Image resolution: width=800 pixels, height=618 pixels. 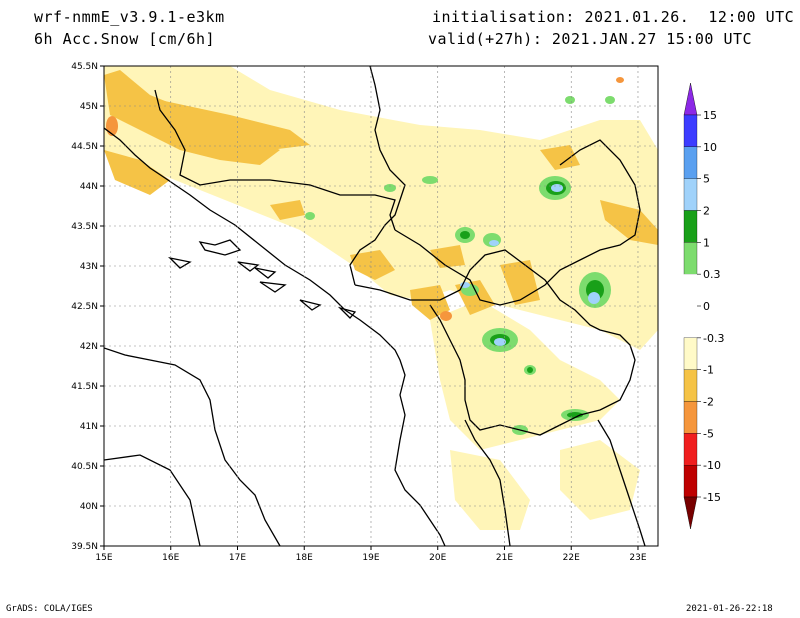 I want to click on lon-tick-label: 22E, so click(x=571, y=558).